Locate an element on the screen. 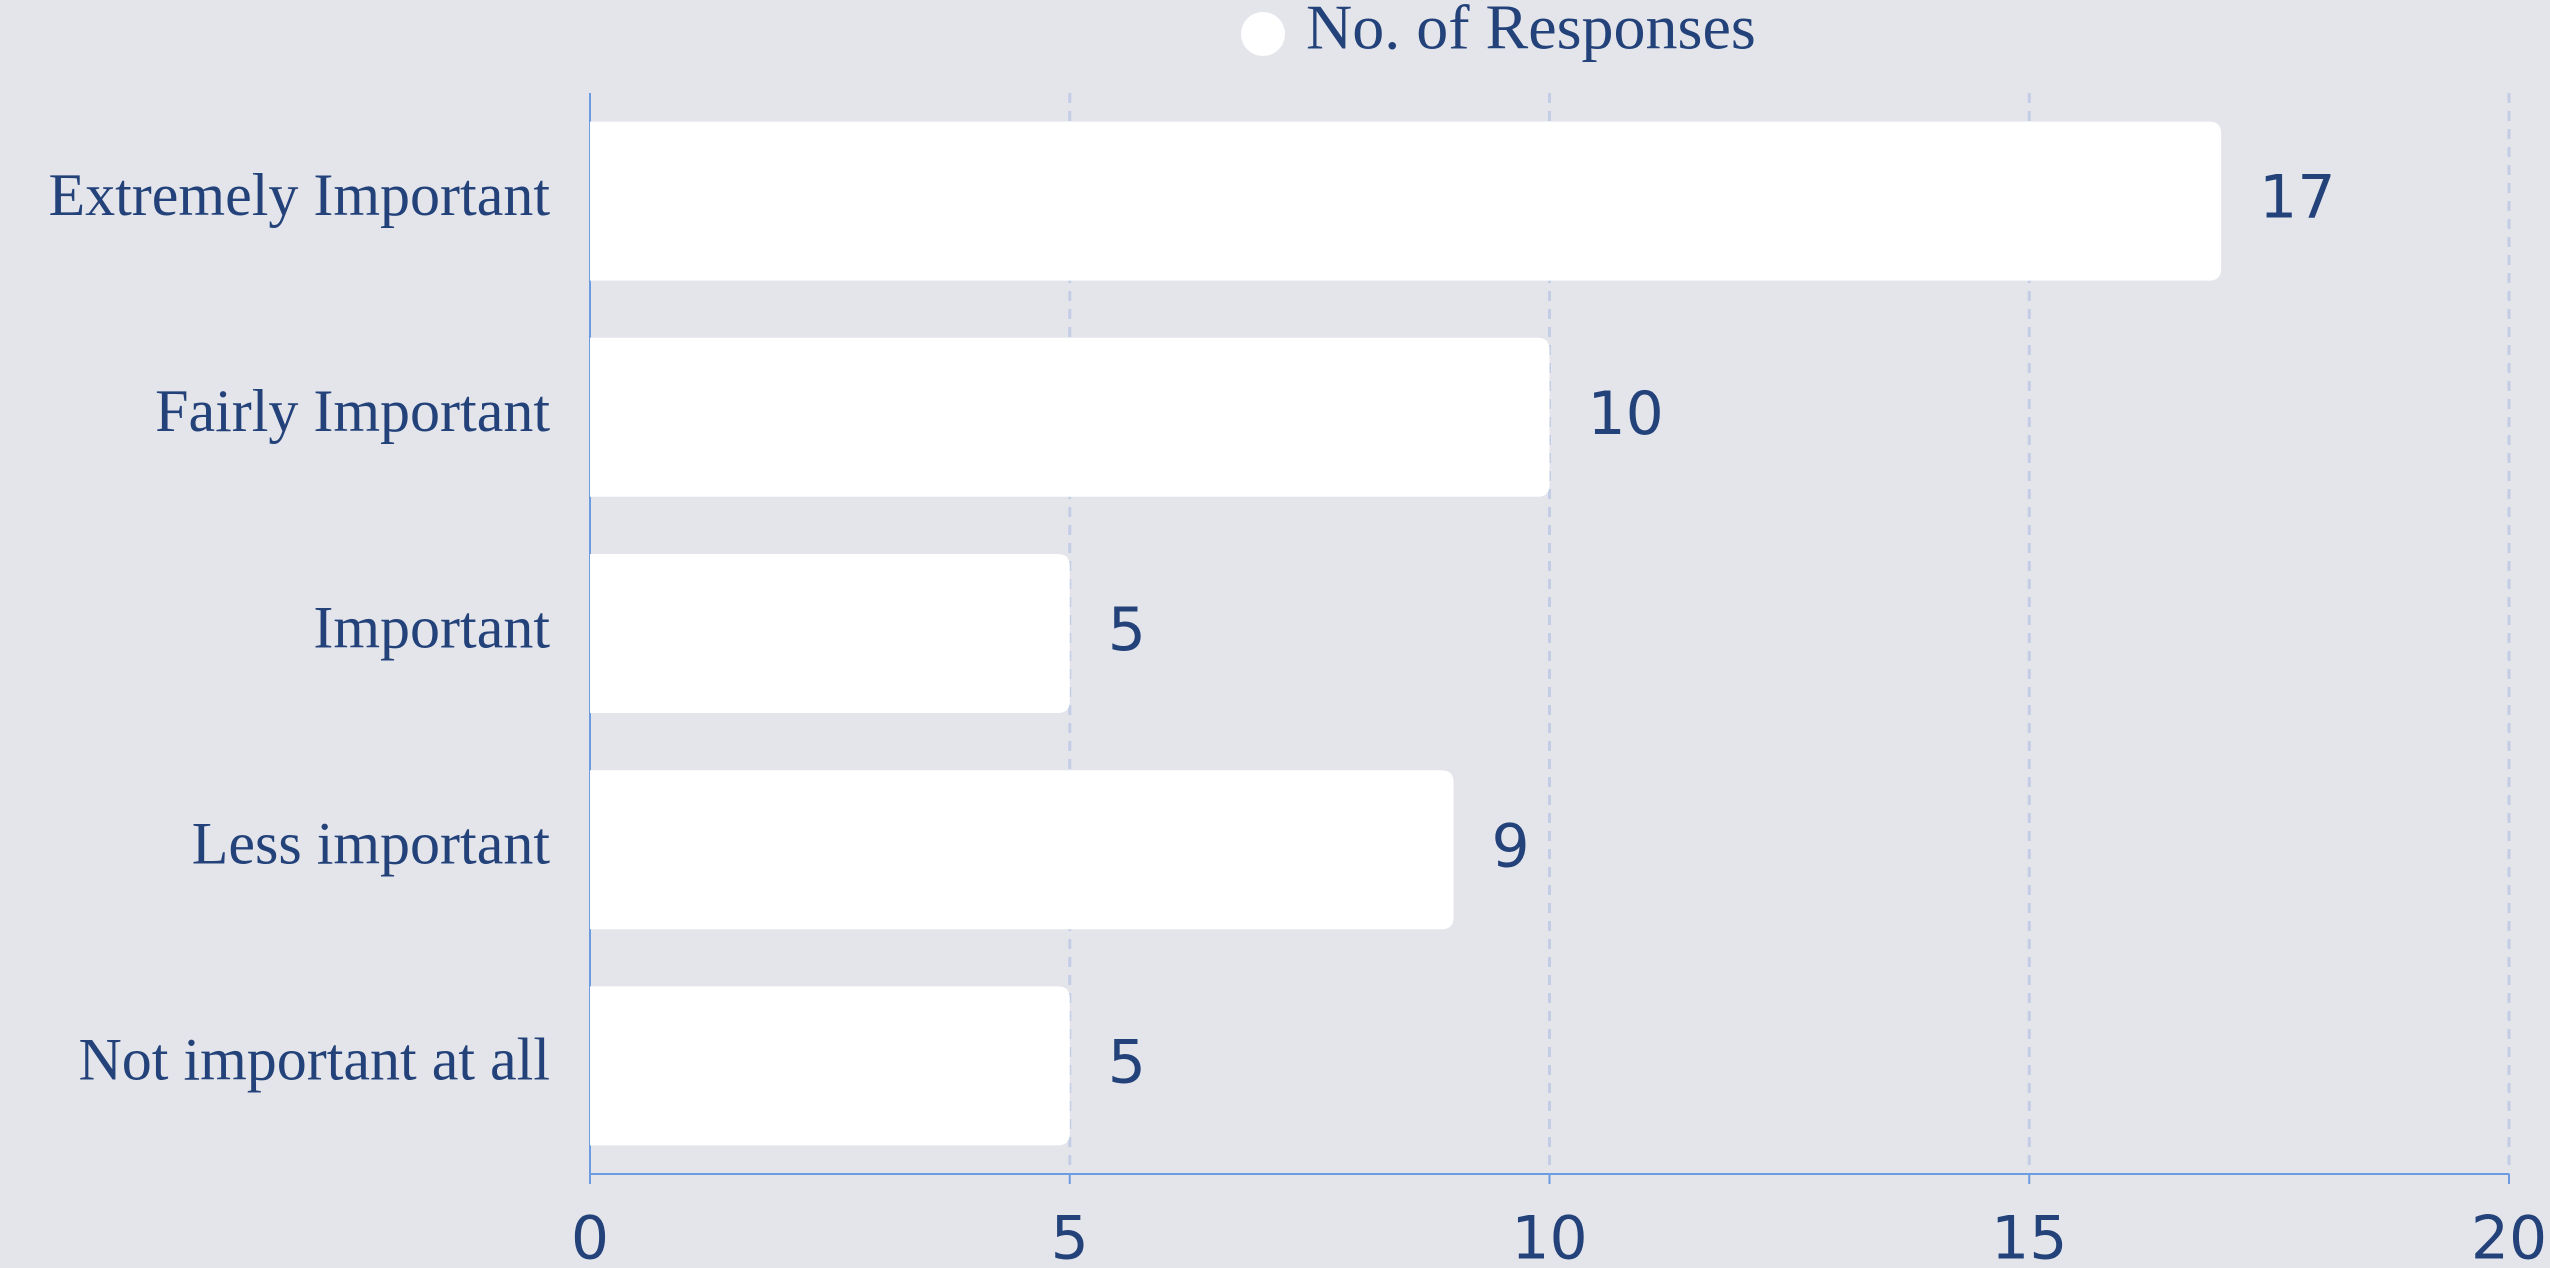  value-label: 9 is located at coordinates (1511, 846).